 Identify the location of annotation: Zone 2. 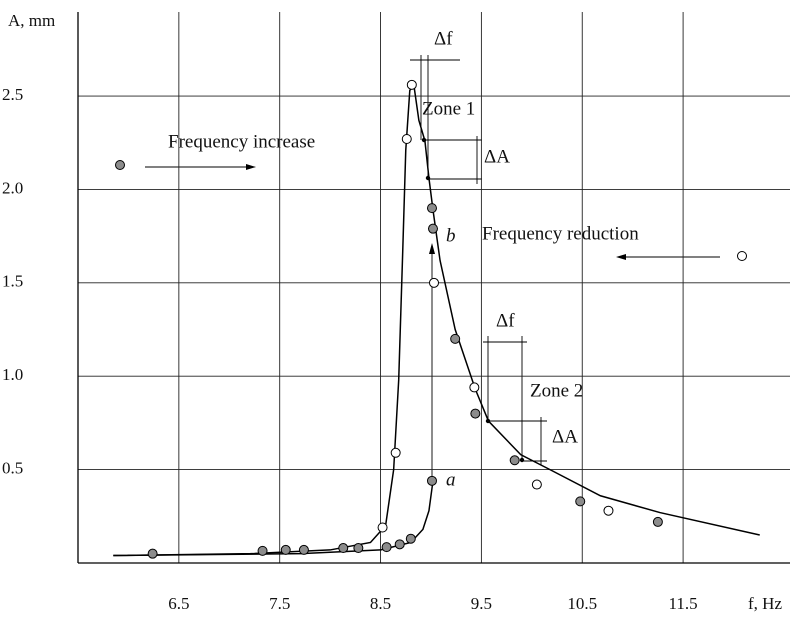
(556, 390).